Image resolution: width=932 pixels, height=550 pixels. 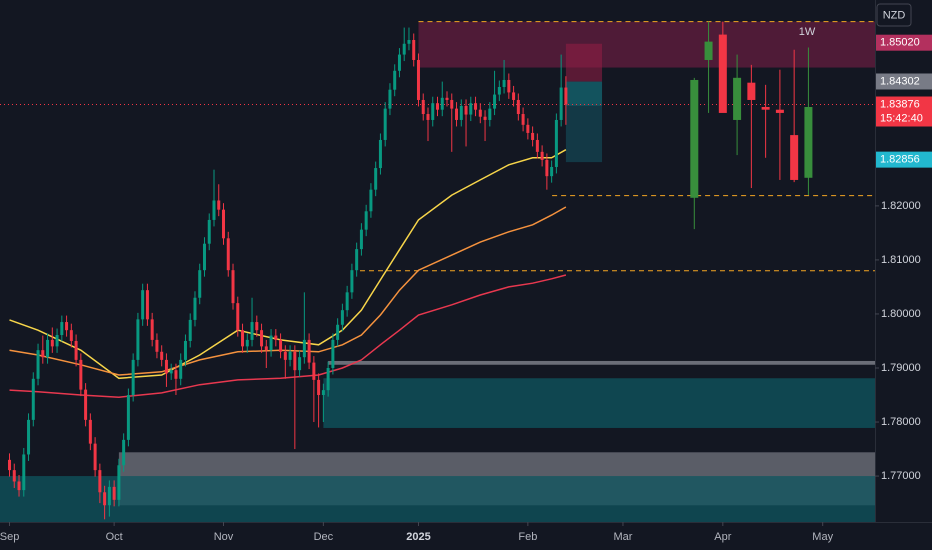 What do you see at coordinates (527, 537) in the screenshot?
I see `x-tick-label: Feb` at bounding box center [527, 537].